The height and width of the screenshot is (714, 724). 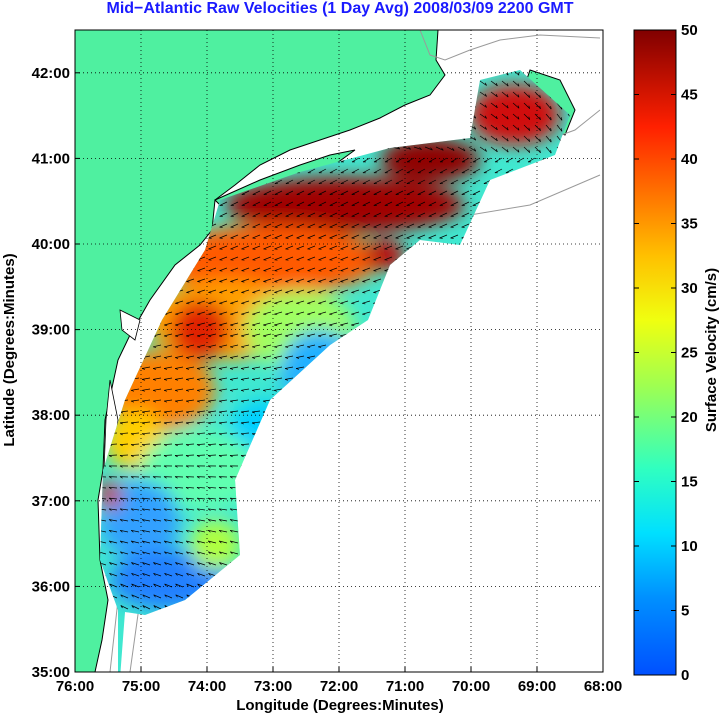 What do you see at coordinates (689, 224) in the screenshot?
I see `colorbar-tick-label: 35` at bounding box center [689, 224].